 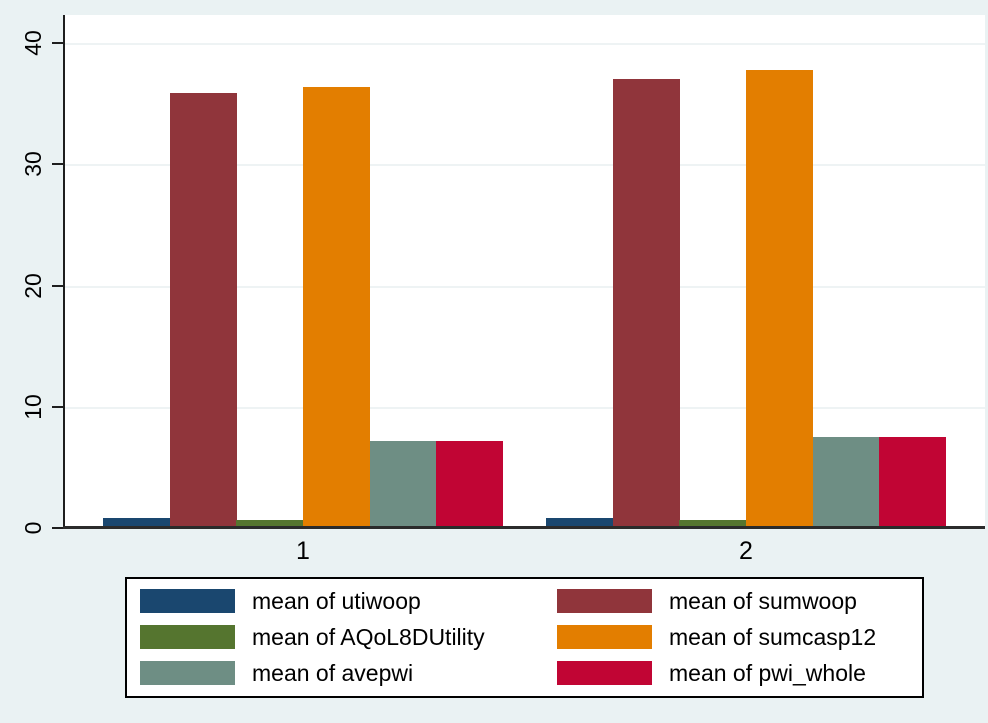 I want to click on legend-label: mean of utiwoop, so click(x=336, y=601).